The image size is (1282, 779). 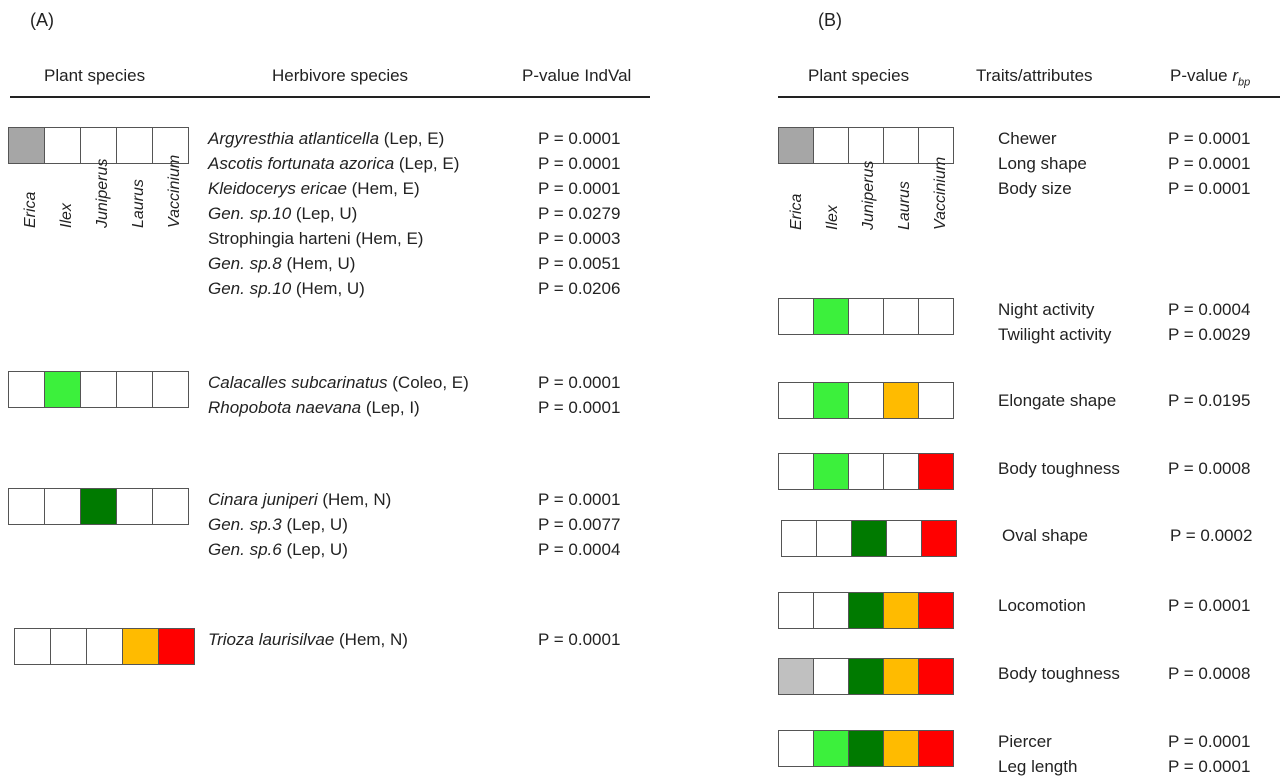 I want to click on herbivore-name: Trioza laurisilvae, so click(x=271, y=639).